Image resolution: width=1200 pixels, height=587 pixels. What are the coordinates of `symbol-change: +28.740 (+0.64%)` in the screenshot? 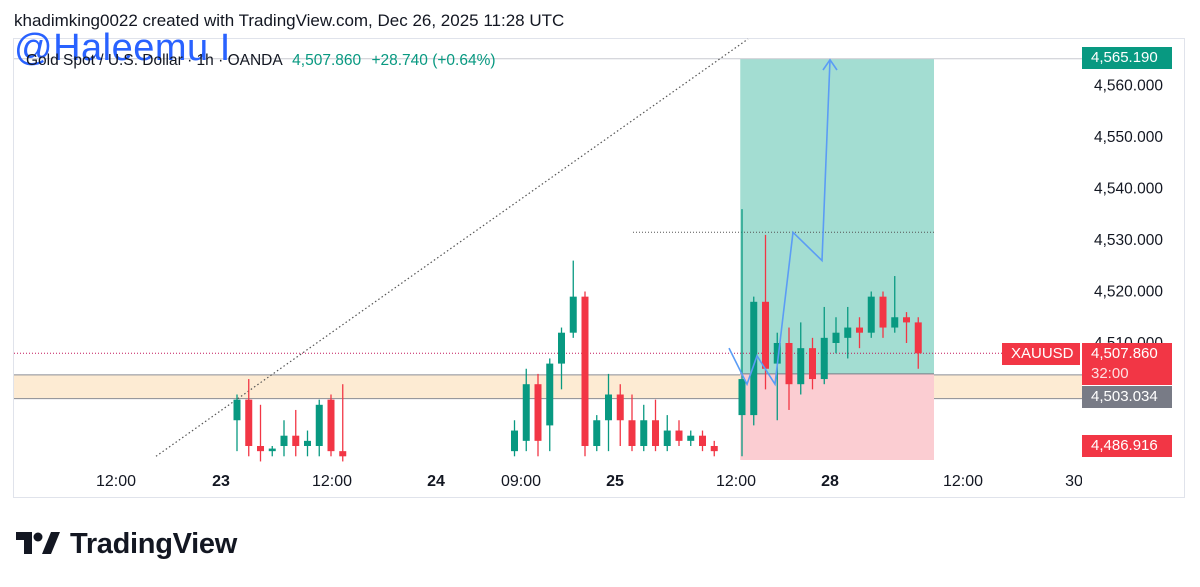 It's located at (433, 60).